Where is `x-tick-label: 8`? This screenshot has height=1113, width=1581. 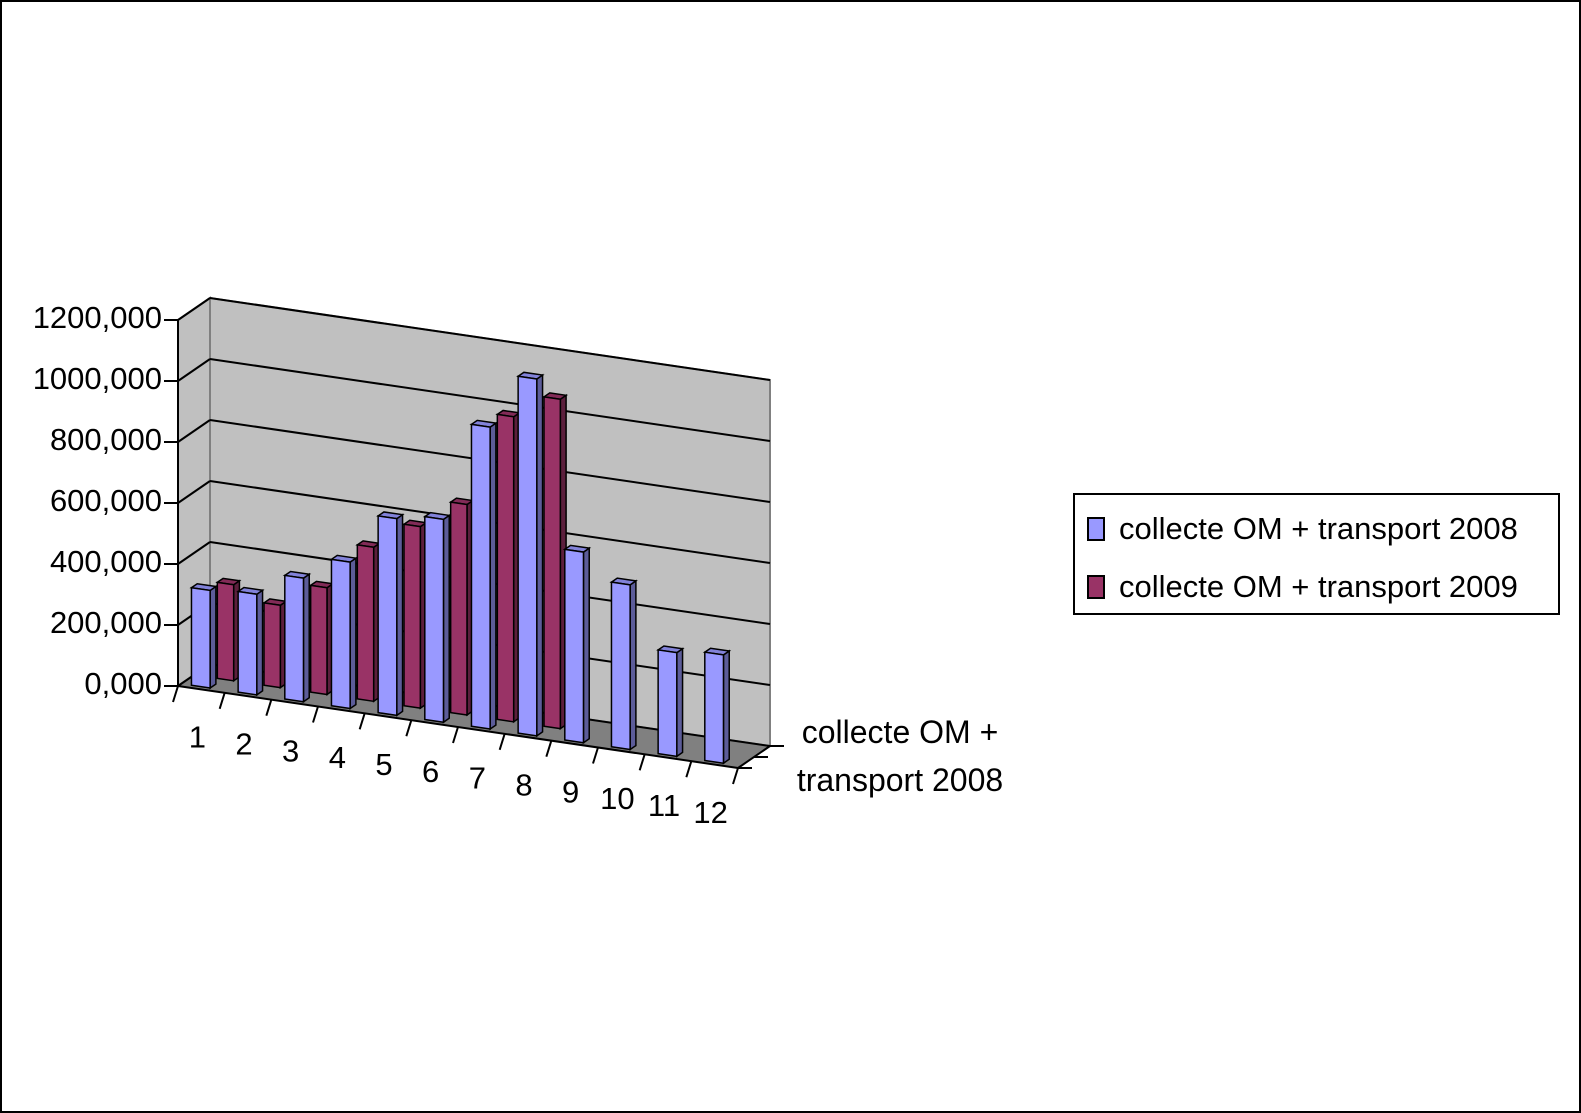
x-tick-label: 8 is located at coordinates (523, 784).